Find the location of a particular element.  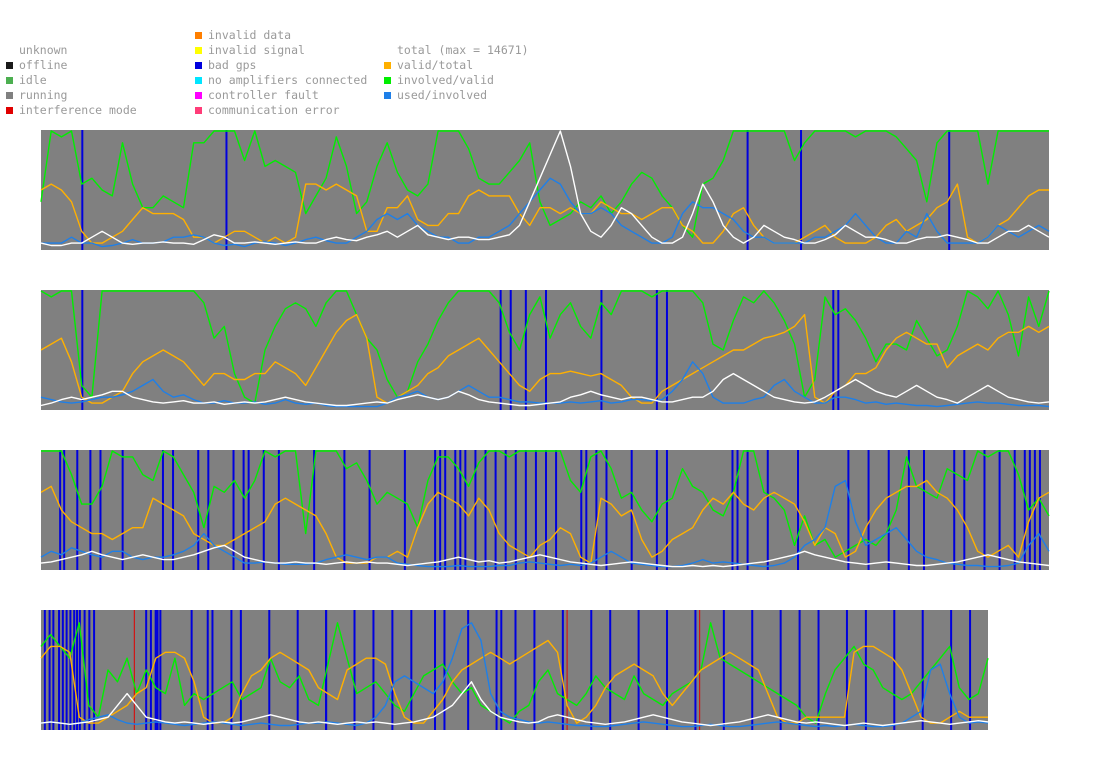

interference-band is located at coordinates (567, 670).